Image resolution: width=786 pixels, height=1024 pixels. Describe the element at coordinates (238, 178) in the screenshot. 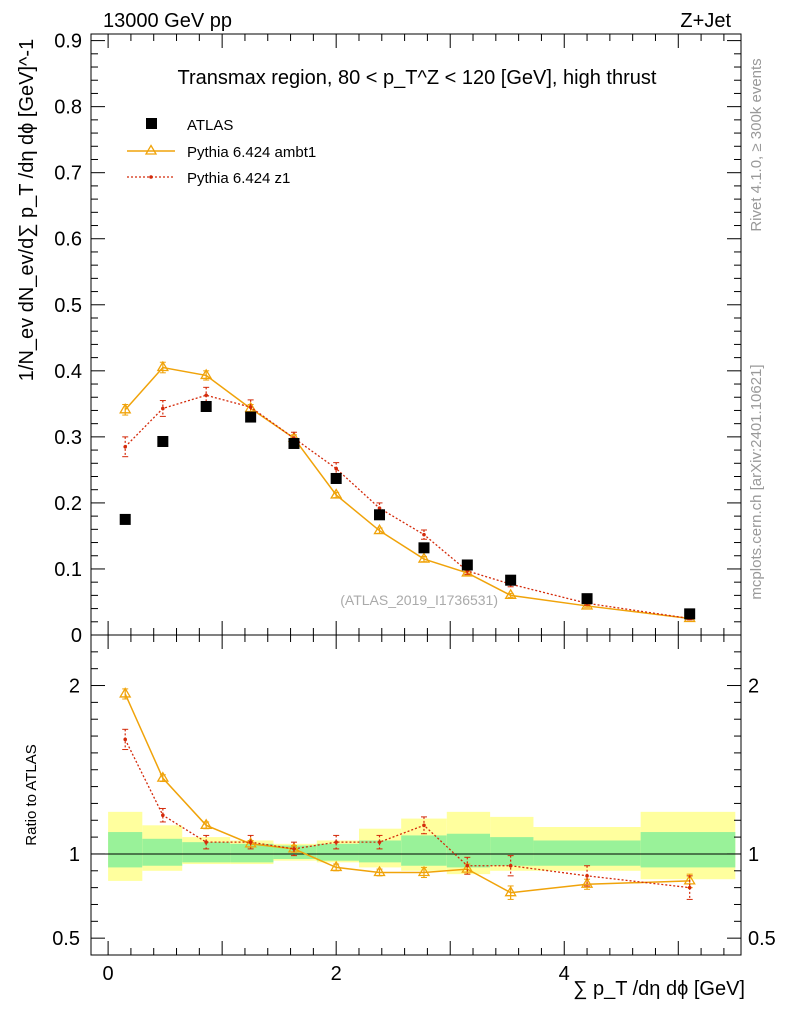

I see `legend-label-z1: Pythia 6.424 z1` at that location.